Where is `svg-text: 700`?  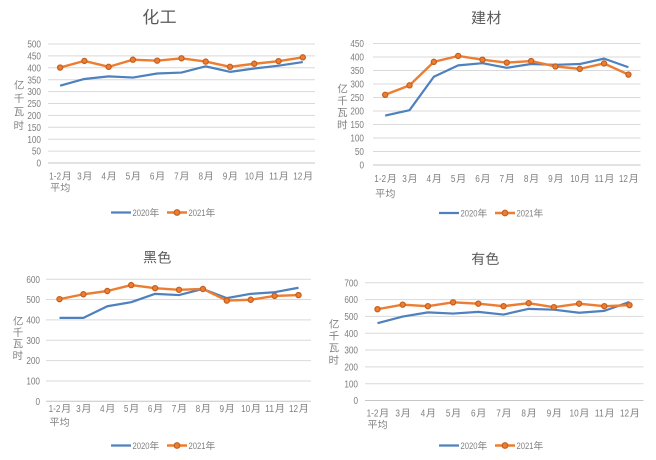 svg-text: 700 is located at coordinates (351, 283).